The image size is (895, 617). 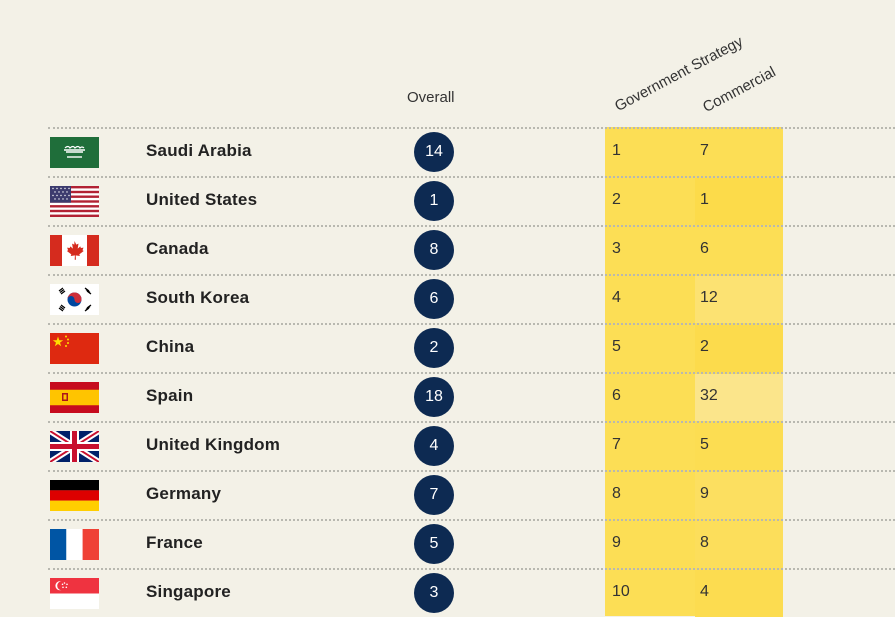 I want to click on government-strategy-rank: 10, so click(x=621, y=591).